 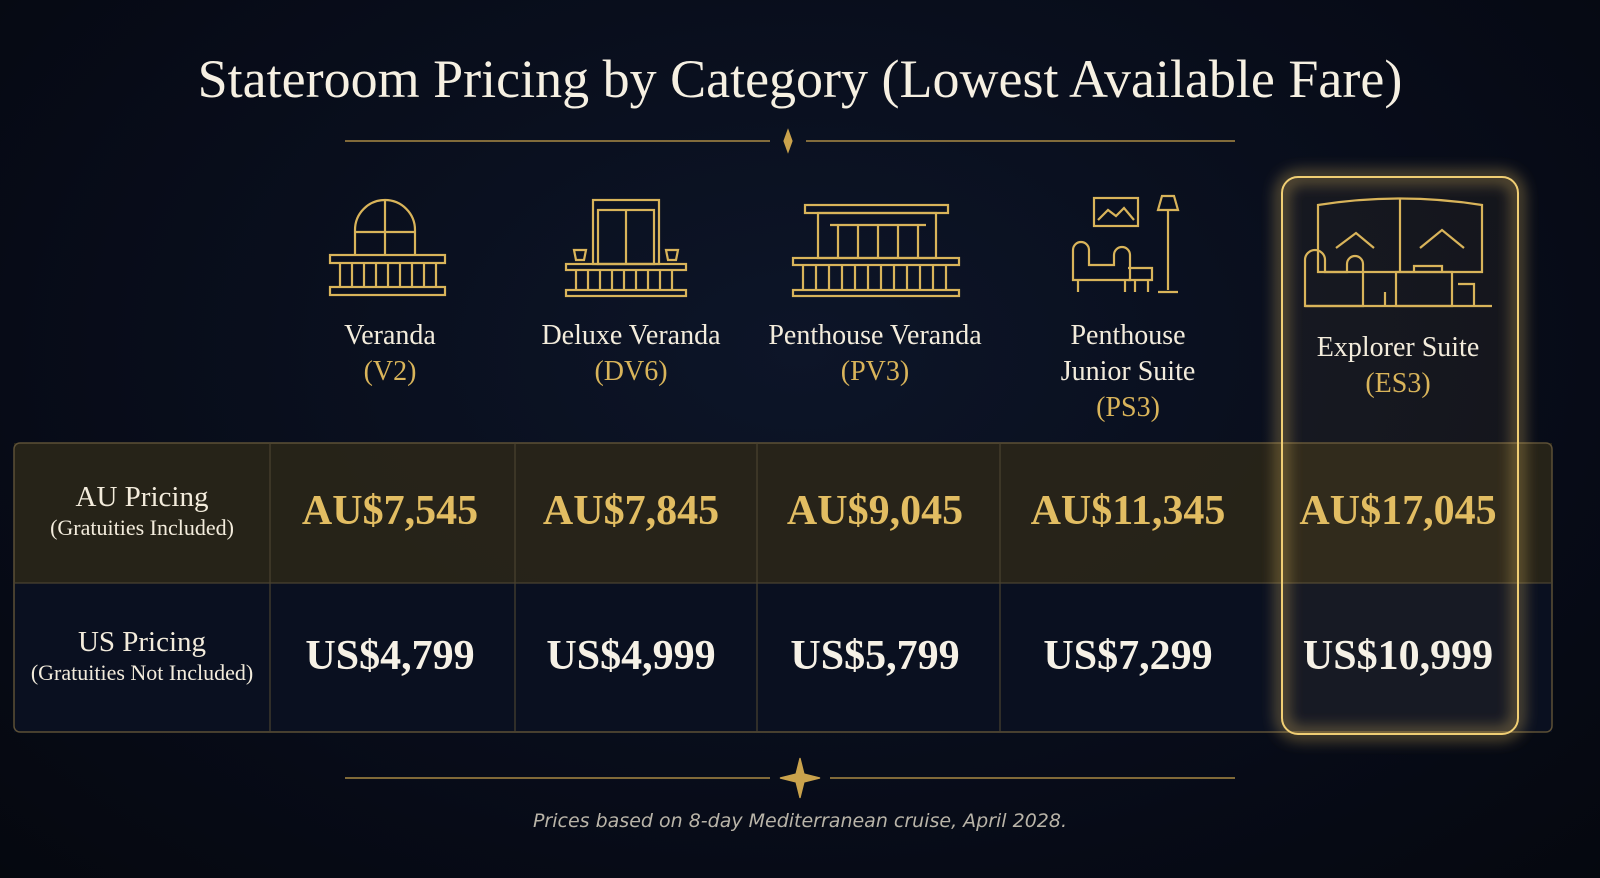 What do you see at coordinates (1125, 244) in the screenshot?
I see `icon-junior-suite` at bounding box center [1125, 244].